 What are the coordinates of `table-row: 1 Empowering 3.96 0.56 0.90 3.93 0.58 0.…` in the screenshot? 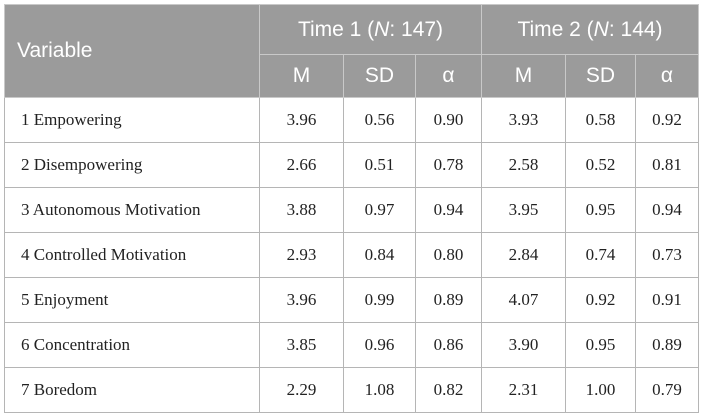 It's located at (351, 120).